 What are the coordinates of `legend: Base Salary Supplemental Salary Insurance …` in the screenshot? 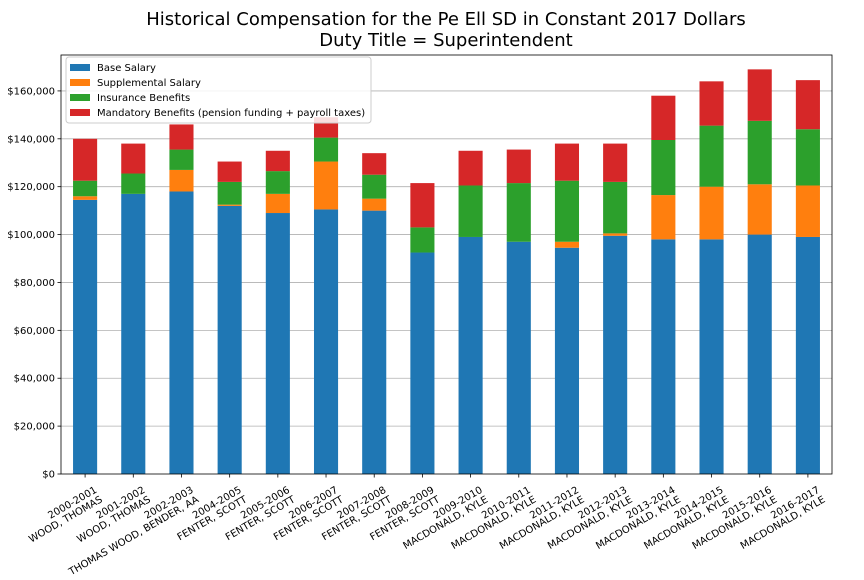 It's located at (218, 90).